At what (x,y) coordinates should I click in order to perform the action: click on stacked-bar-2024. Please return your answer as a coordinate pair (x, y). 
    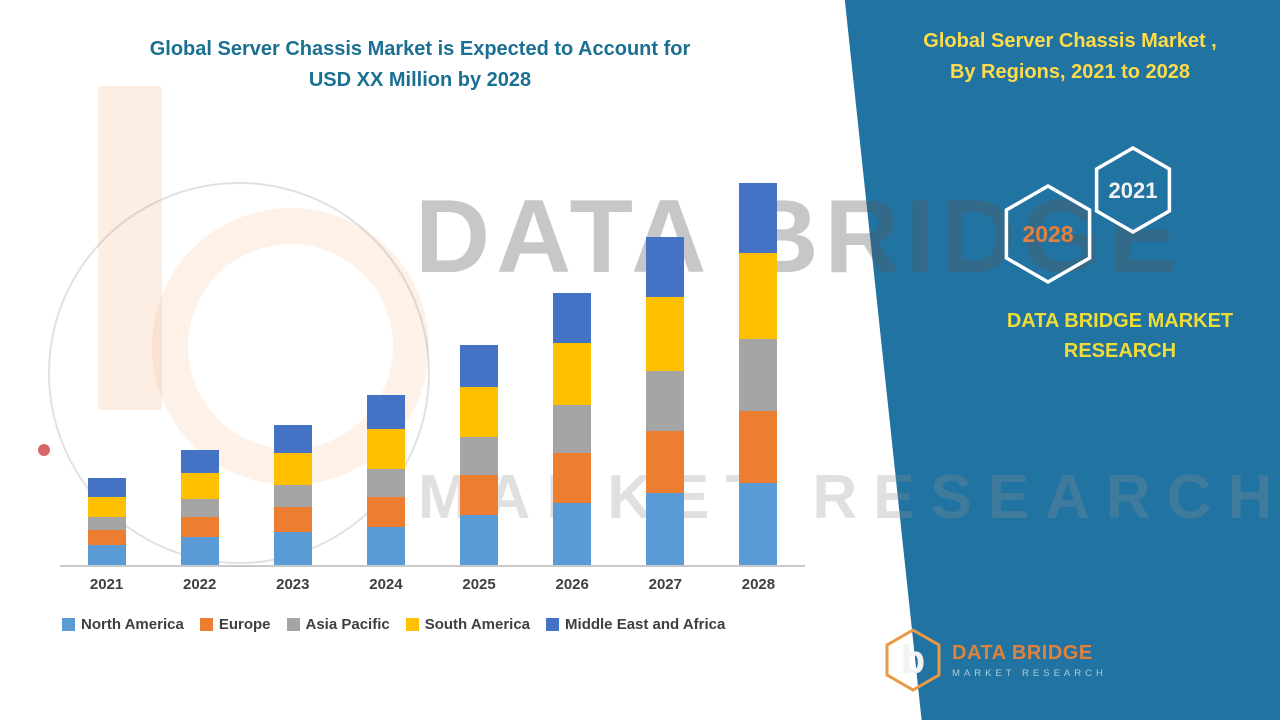
    Looking at the image, I should click on (385, 480).